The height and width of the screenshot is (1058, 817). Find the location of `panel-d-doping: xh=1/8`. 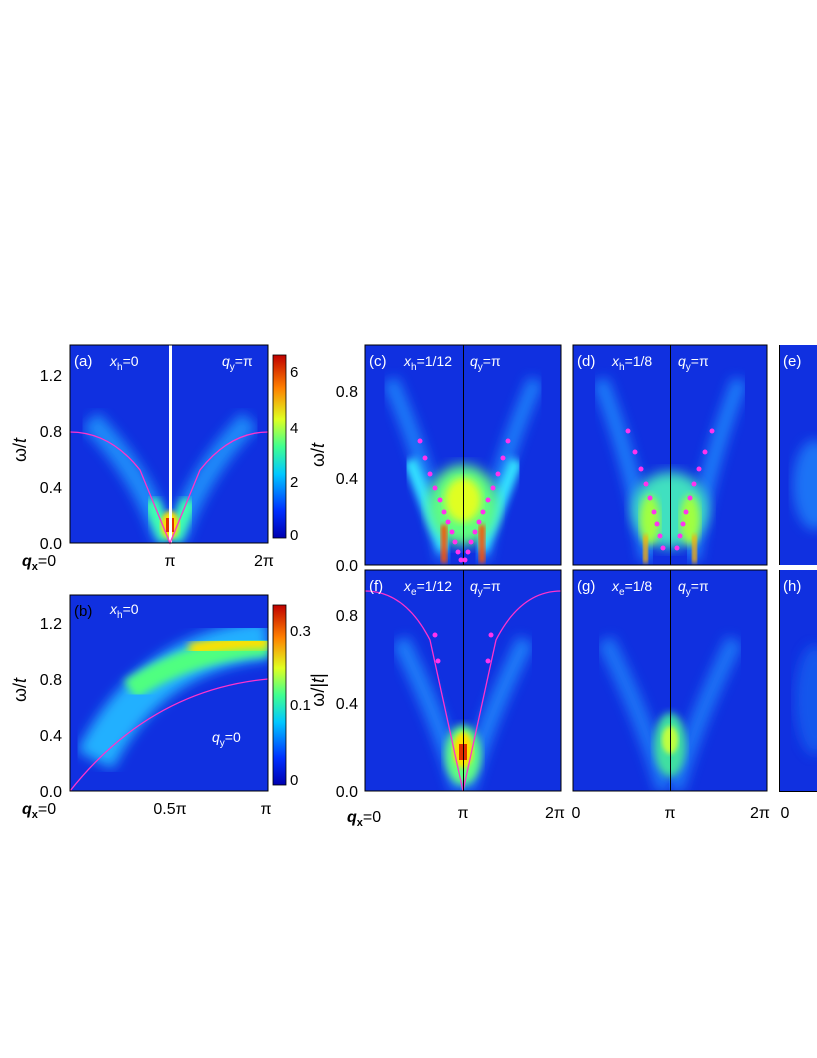

panel-d-doping: xh=1/8 is located at coordinates (631, 363).